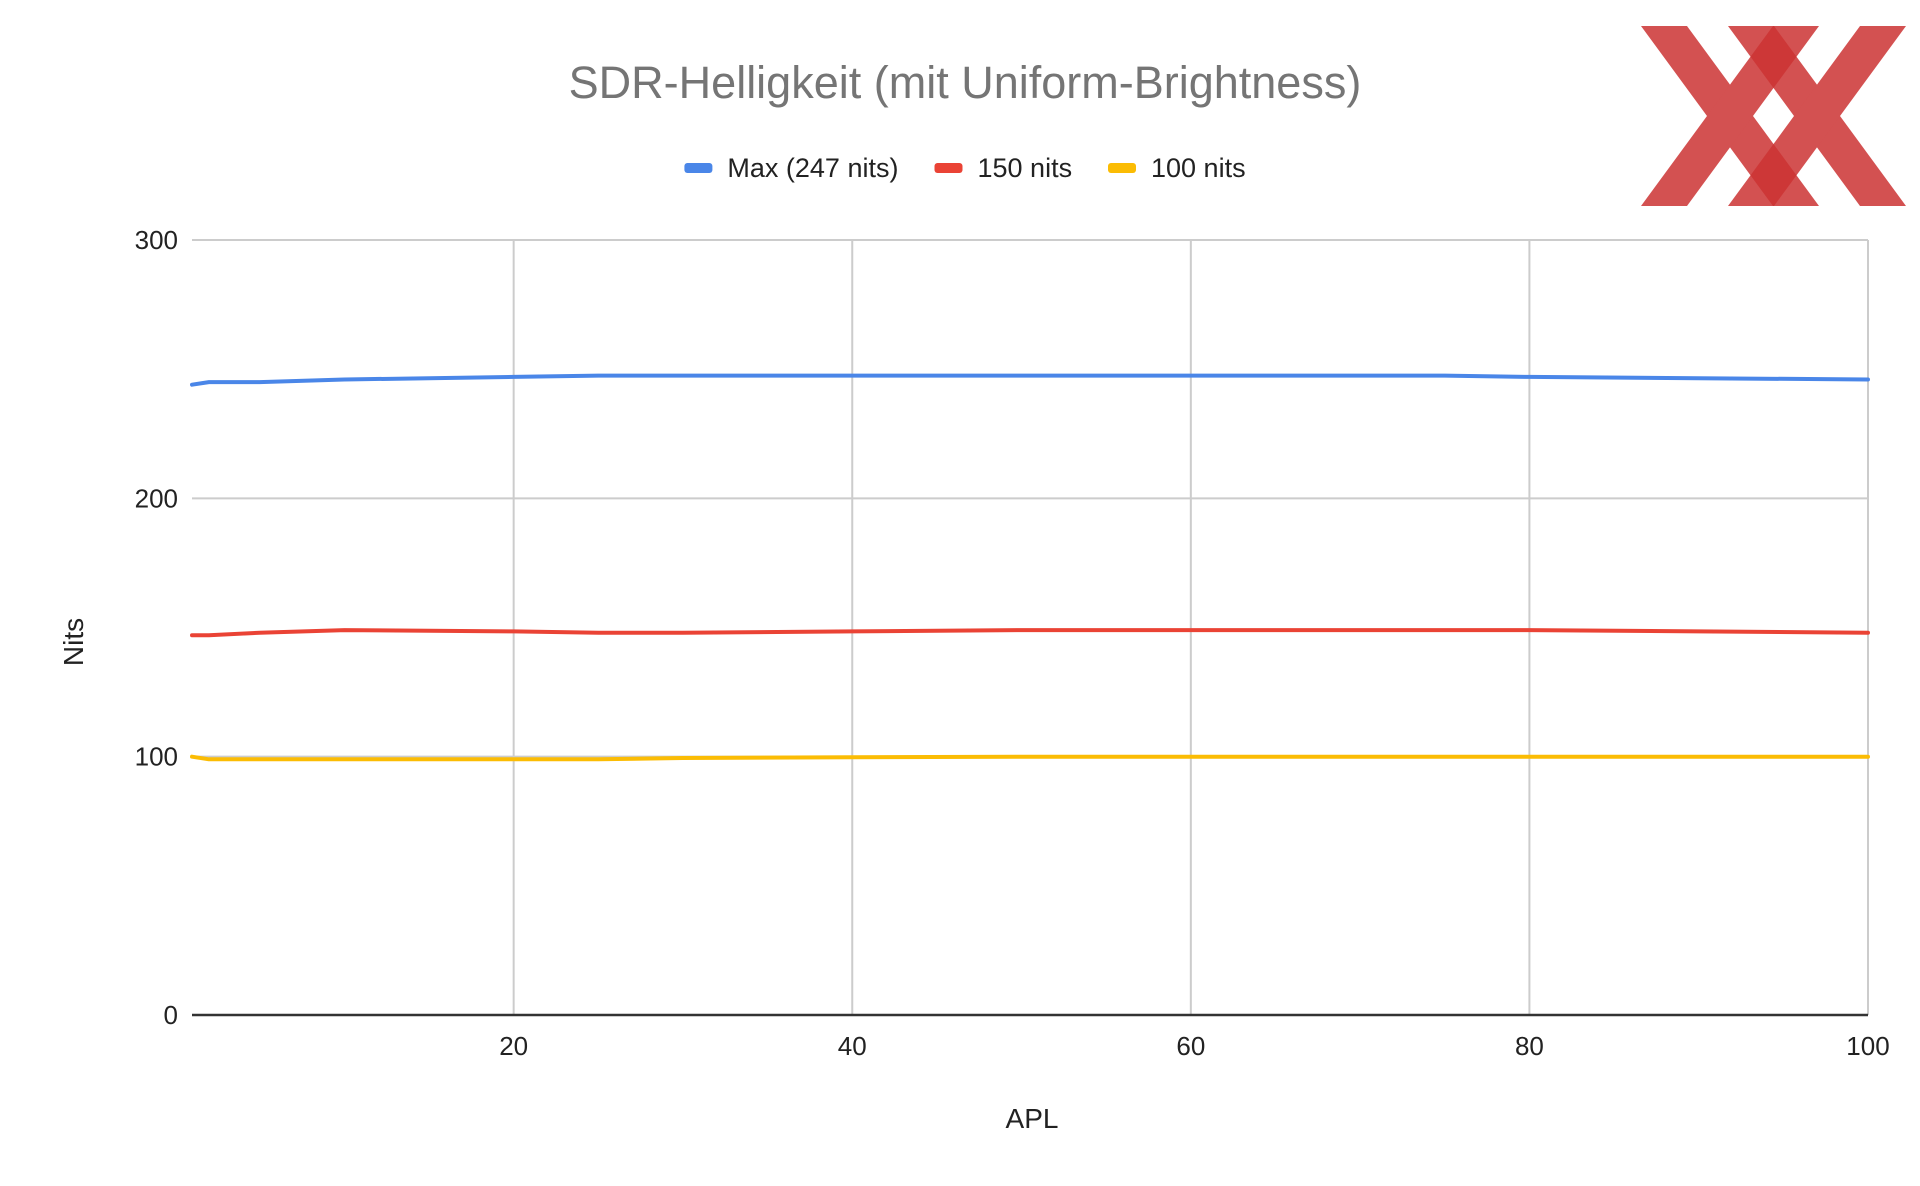 The height and width of the screenshot is (1186, 1920). What do you see at coordinates (1867, 1046) in the screenshot?
I see `x-tick-label: 100` at bounding box center [1867, 1046].